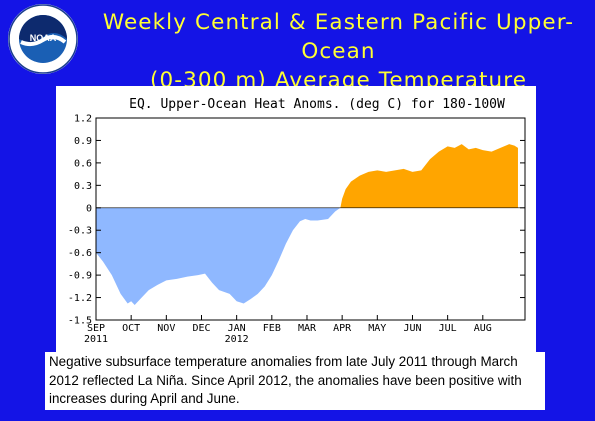  I want to click on y-tick-label: 0.6, so click(83, 163).